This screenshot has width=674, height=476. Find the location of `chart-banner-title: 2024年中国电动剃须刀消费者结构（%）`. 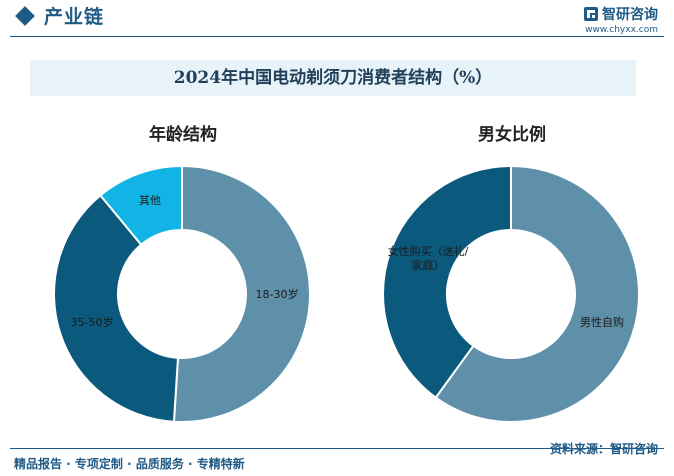

chart-banner-title: 2024年中国电动剃须刀消费者结构（%） is located at coordinates (333, 78).